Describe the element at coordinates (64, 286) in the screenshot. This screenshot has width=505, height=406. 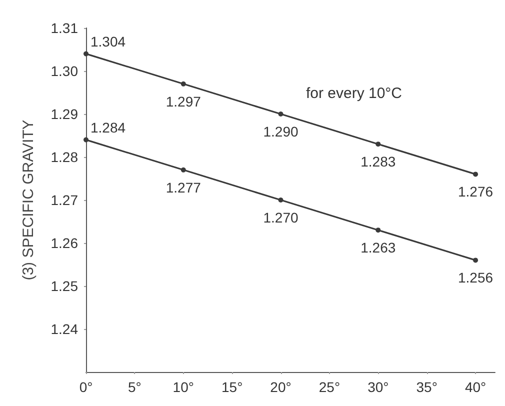
I see `y-tick-label: 1.25` at that location.